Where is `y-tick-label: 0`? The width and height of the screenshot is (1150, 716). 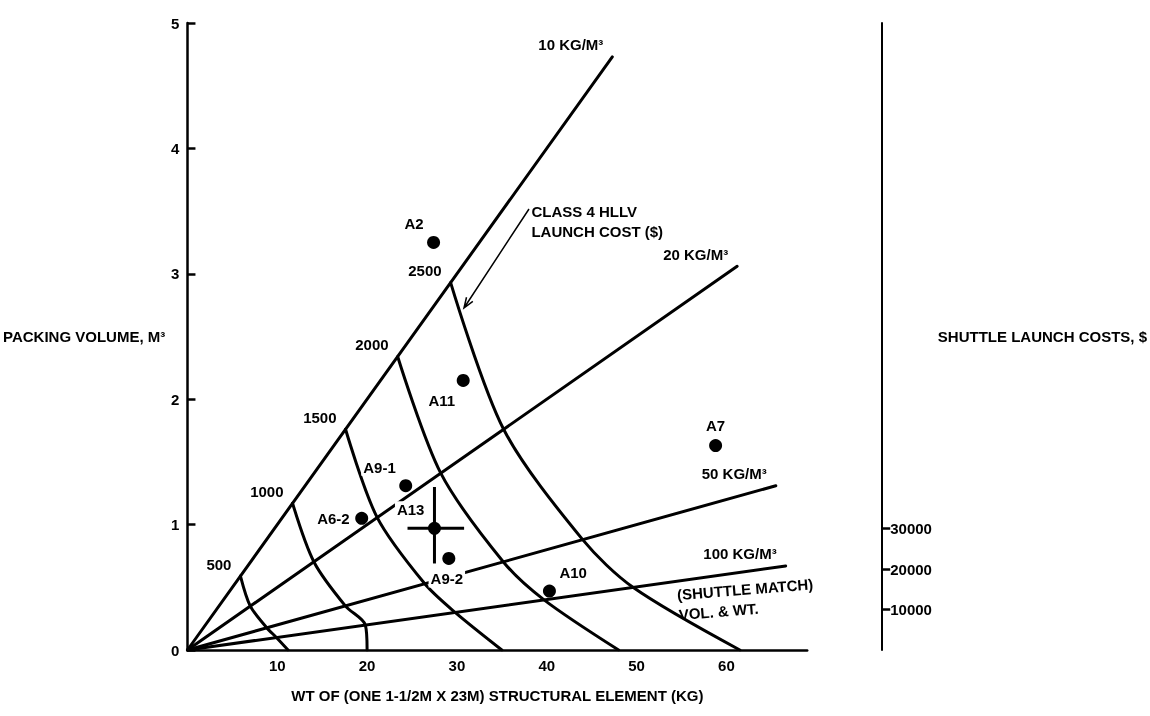 y-tick-label: 0 is located at coordinates (175, 650).